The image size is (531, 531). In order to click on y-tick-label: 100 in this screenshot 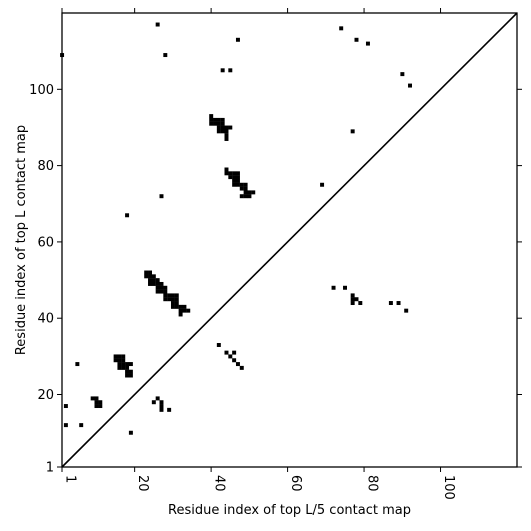, I will do `click(41, 90)`.